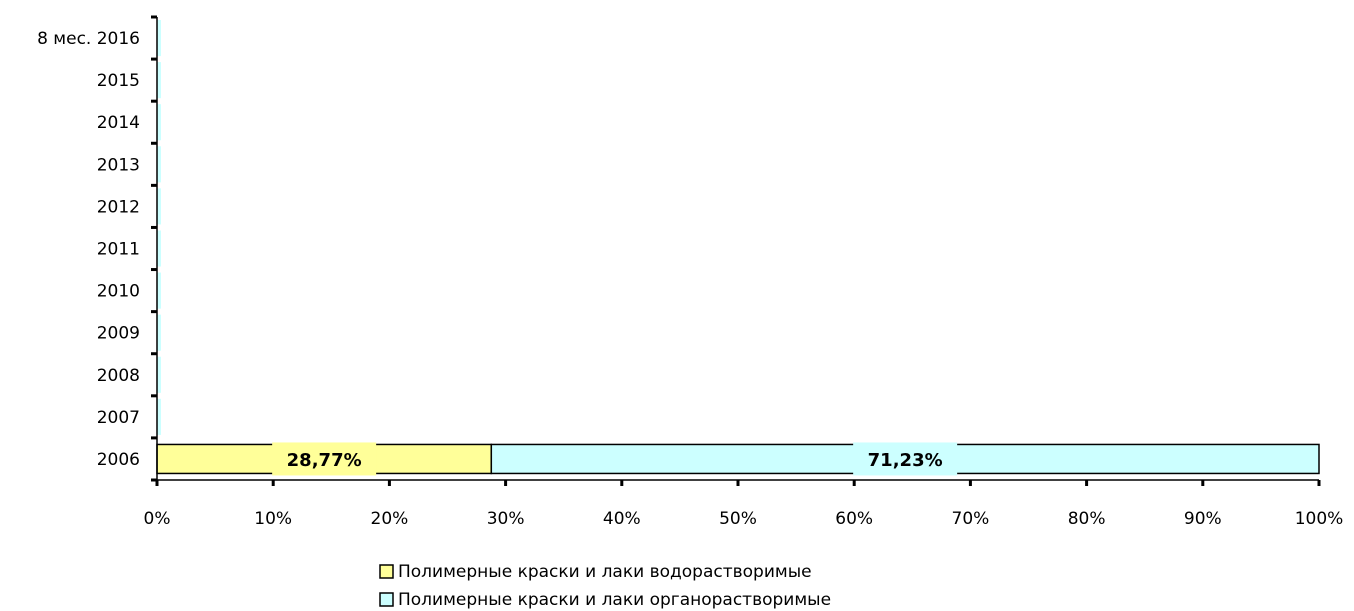 This screenshot has height=611, width=1354. I want to click on category-label-2010: 2010, so click(118, 292).